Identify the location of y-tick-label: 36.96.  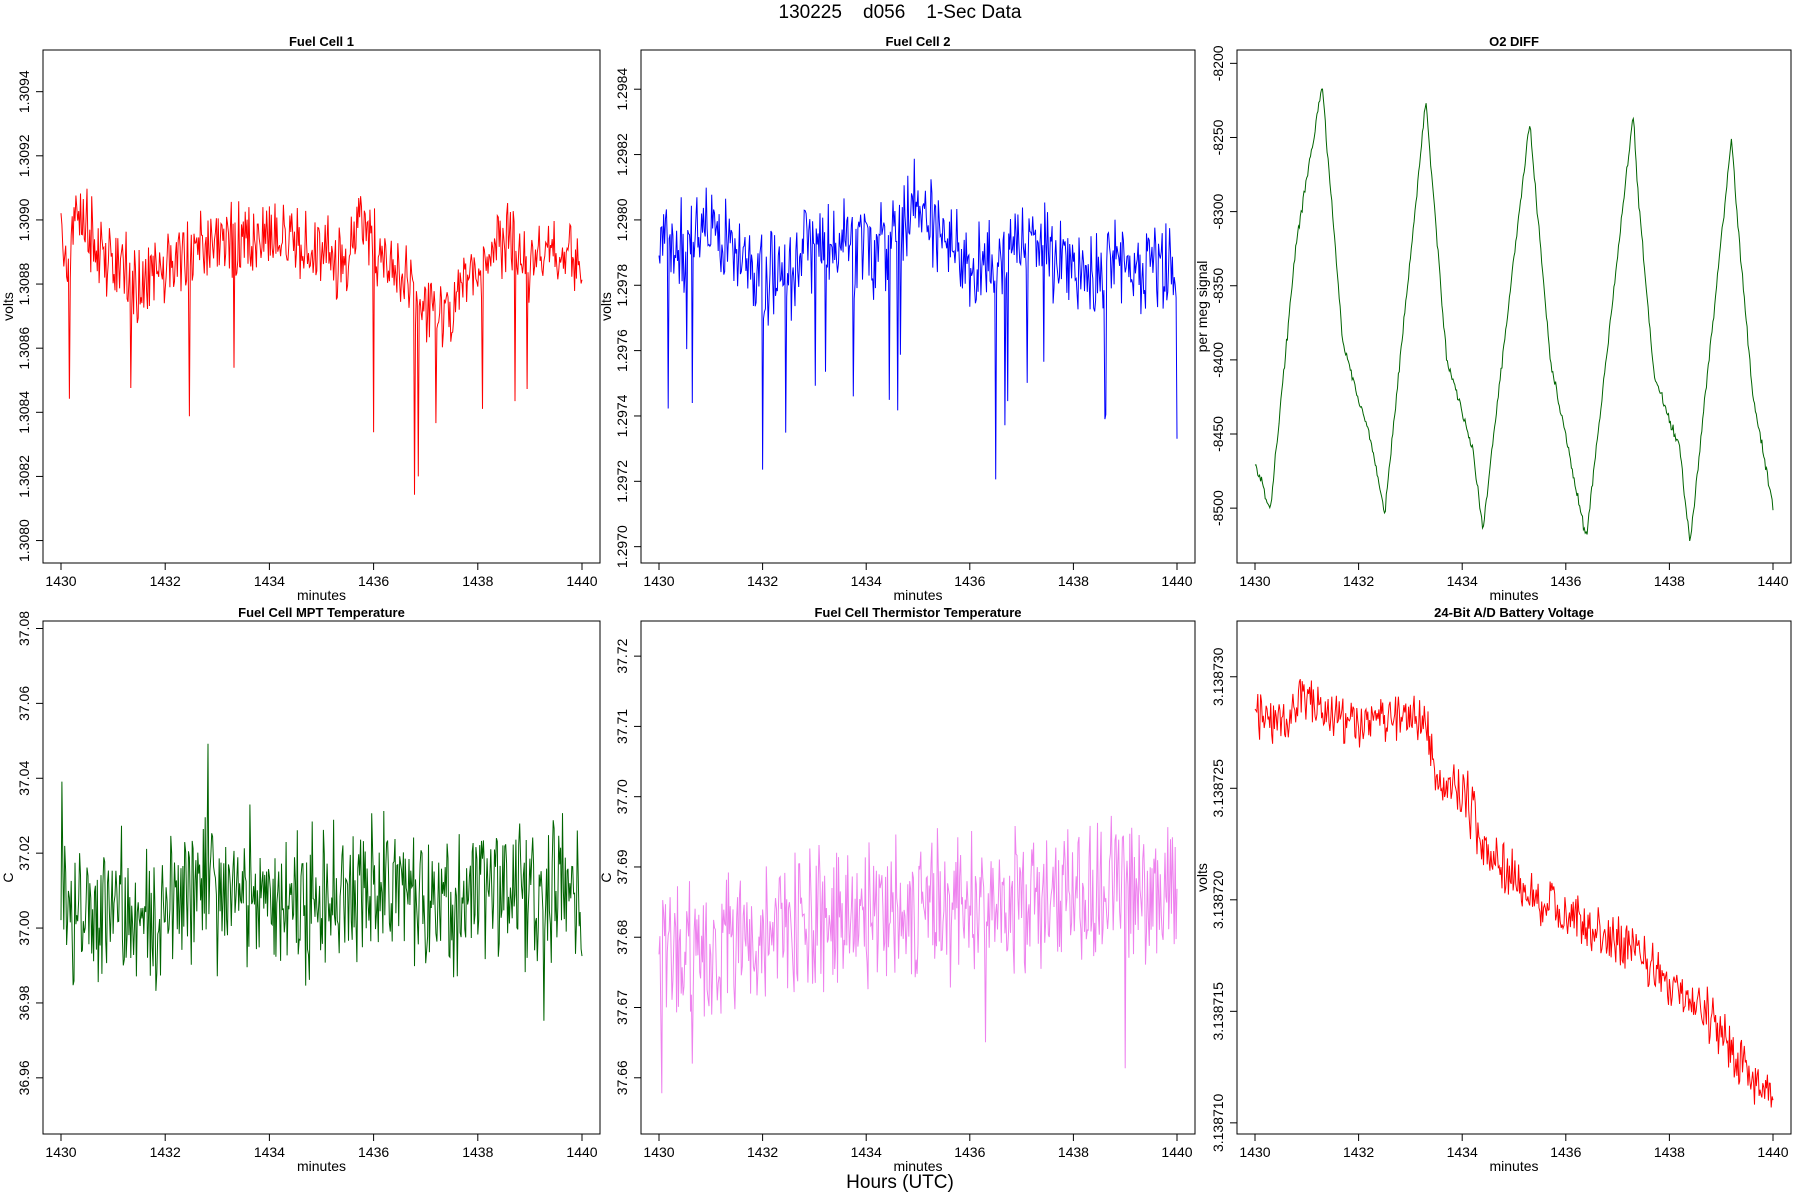
(24, 1077).